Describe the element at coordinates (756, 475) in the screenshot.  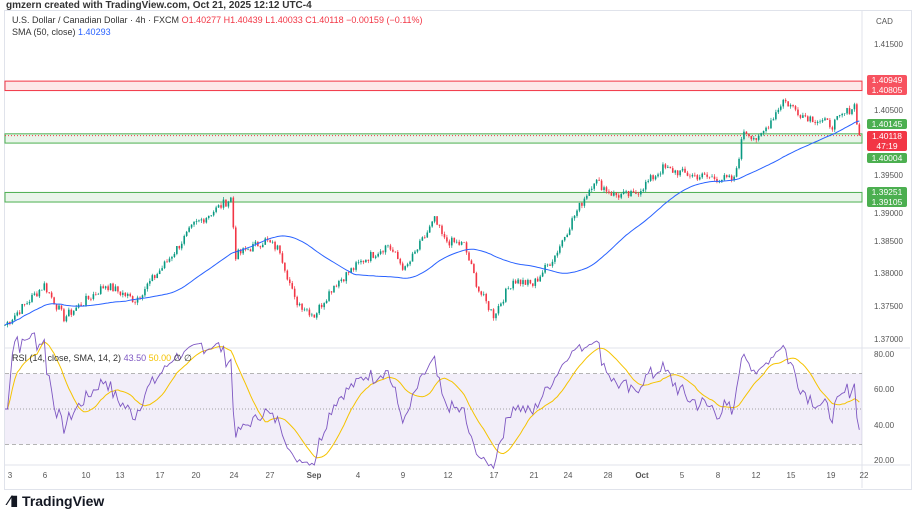
I see `time-label: 12` at that location.